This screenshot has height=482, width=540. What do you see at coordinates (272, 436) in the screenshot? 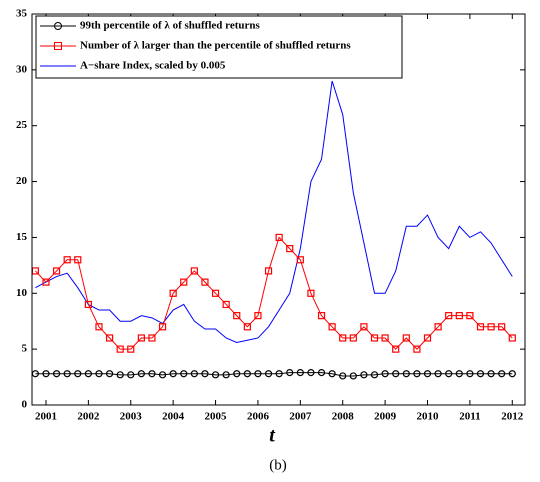
I see `x-axis-label: t` at bounding box center [272, 436].